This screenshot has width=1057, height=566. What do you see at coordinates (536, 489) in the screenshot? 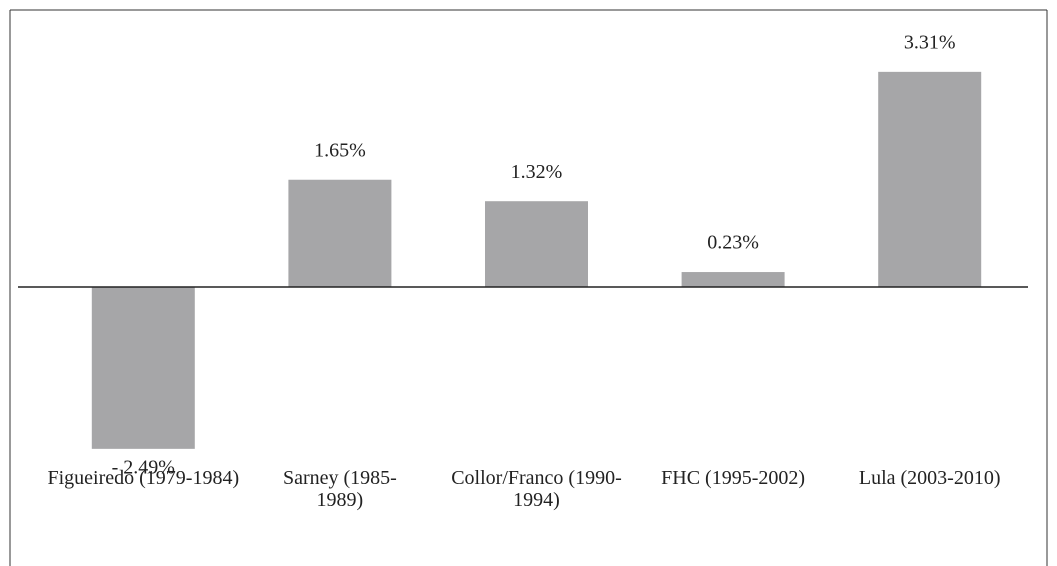
I see `category-label: Collor/Franco (1990-1994)` at bounding box center [536, 489].